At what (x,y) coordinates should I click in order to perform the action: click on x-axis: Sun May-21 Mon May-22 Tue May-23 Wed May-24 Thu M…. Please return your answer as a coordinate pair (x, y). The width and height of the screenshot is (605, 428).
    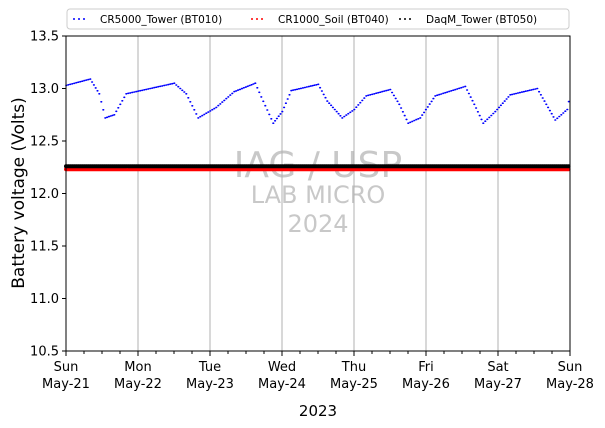
    Looking at the image, I should click on (318, 371).